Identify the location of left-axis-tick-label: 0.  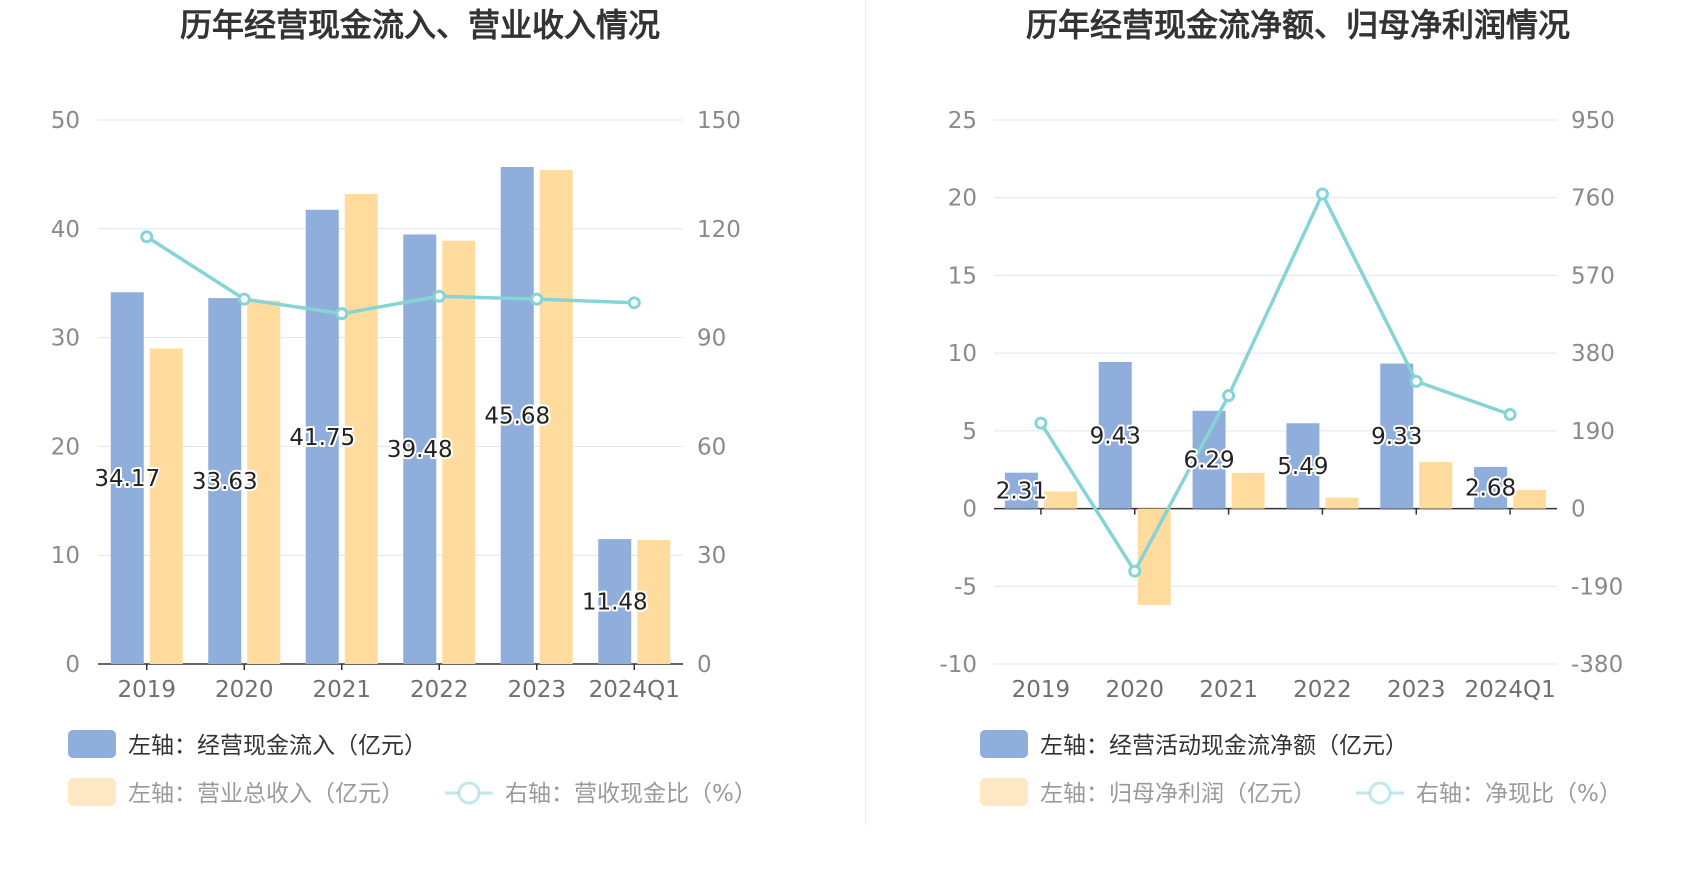
(969, 510).